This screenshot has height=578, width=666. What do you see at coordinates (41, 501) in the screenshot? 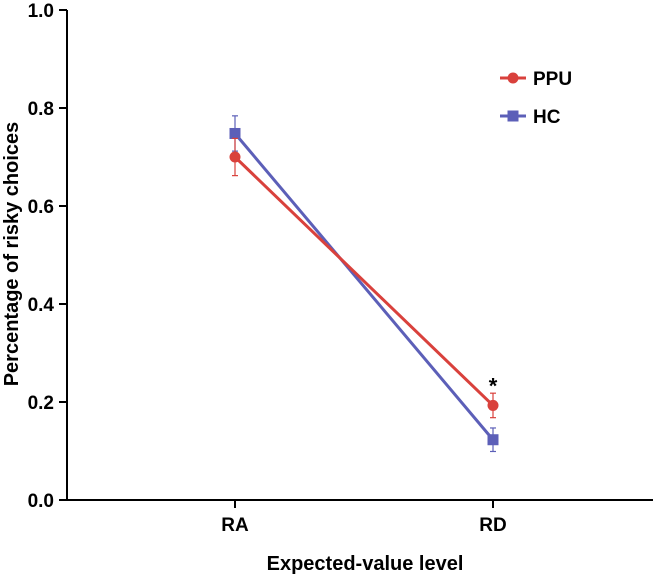
I see `y-tick-label: 0.0` at bounding box center [41, 501].